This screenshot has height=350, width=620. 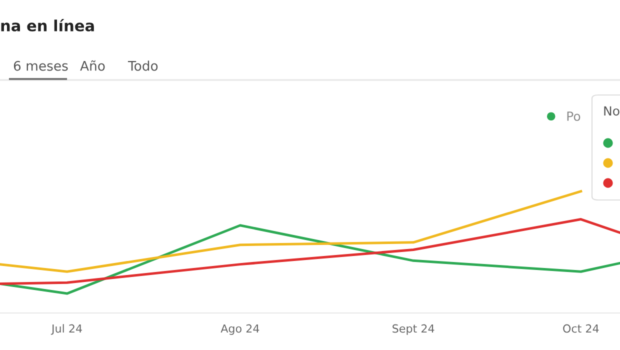 I want to click on text: Año, so click(x=92, y=65).